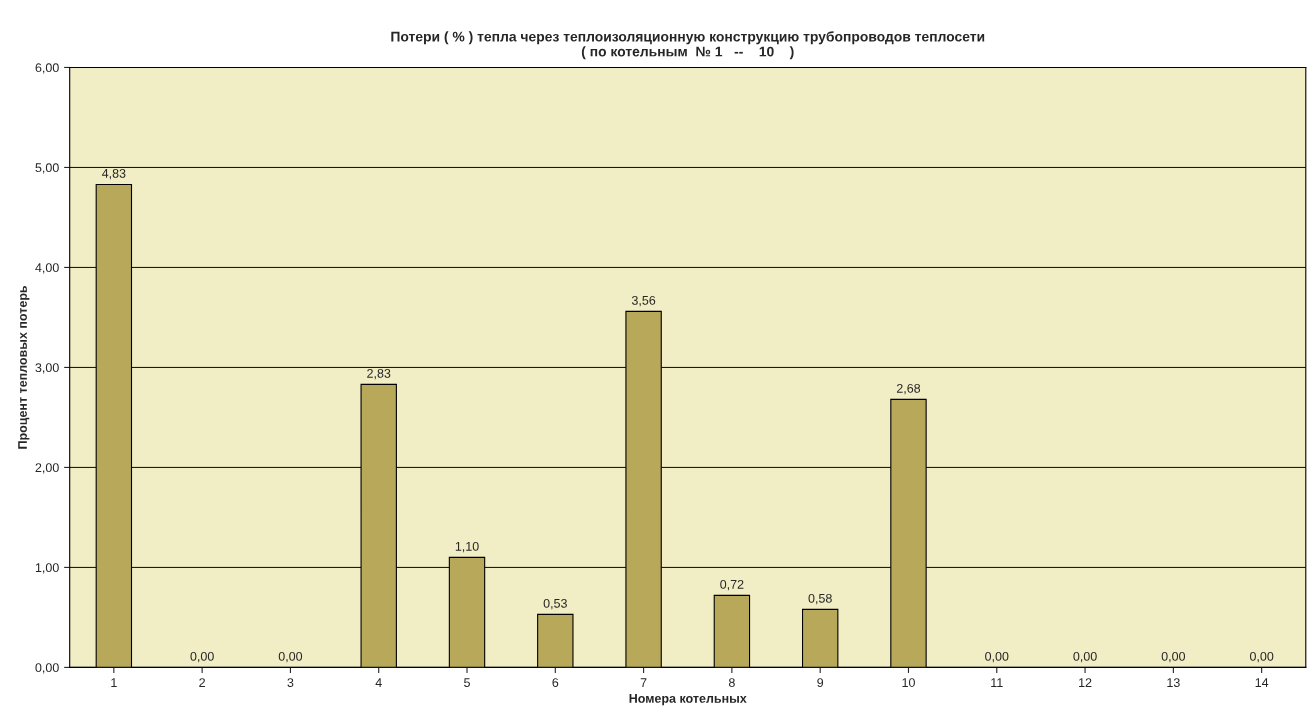 The width and height of the screenshot is (1315, 710). What do you see at coordinates (1173, 682) in the screenshot?
I see `x-tick-label: 13` at bounding box center [1173, 682].